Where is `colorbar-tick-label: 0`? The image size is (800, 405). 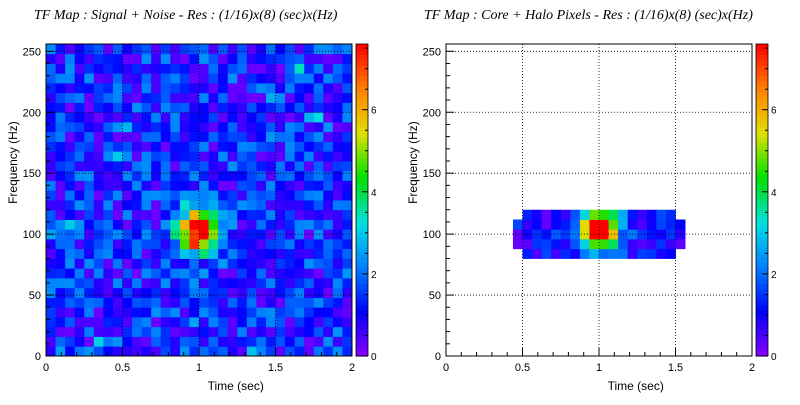 colorbar-tick-label: 0 is located at coordinates (374, 357).